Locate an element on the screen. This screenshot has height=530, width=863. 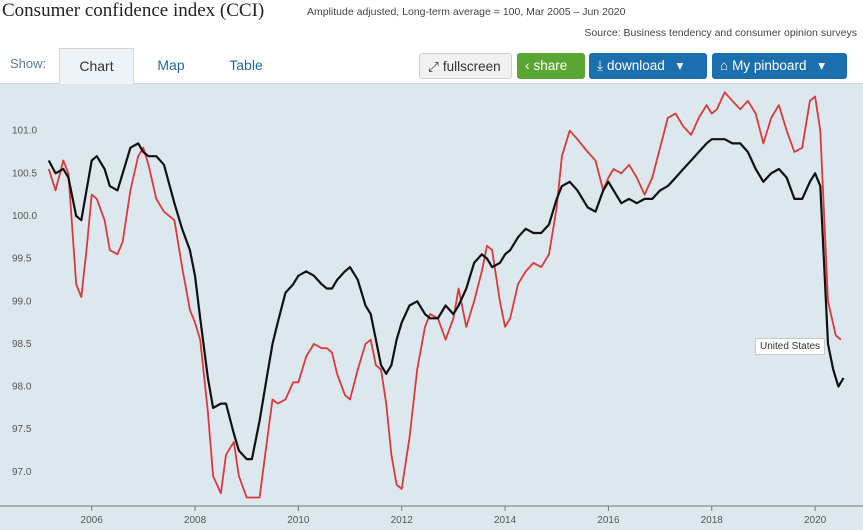
y-tick-label: 98.5 is located at coordinates (22, 344).